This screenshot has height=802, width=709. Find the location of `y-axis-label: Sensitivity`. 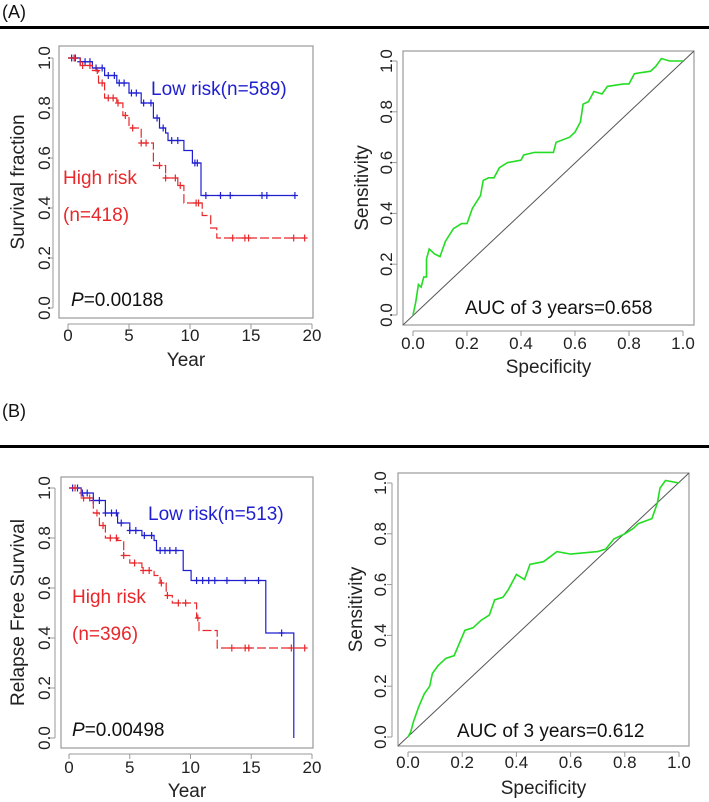

y-axis-label: Sensitivity is located at coordinates (362, 188).